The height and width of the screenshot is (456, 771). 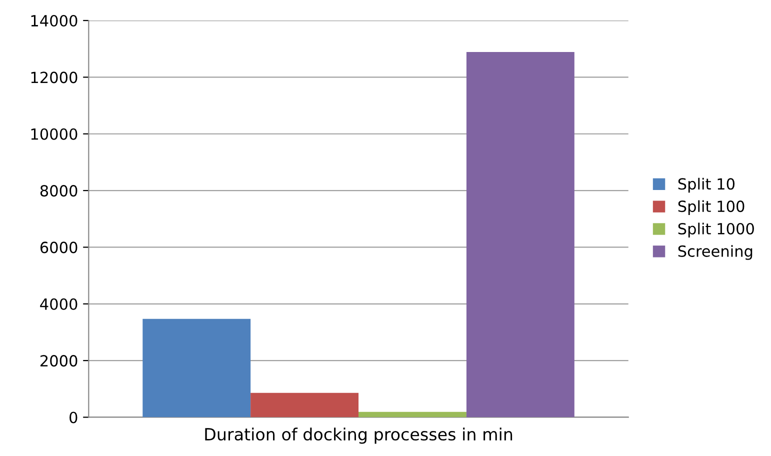 I want to click on y-tick-label: 10000, so click(x=54, y=134).